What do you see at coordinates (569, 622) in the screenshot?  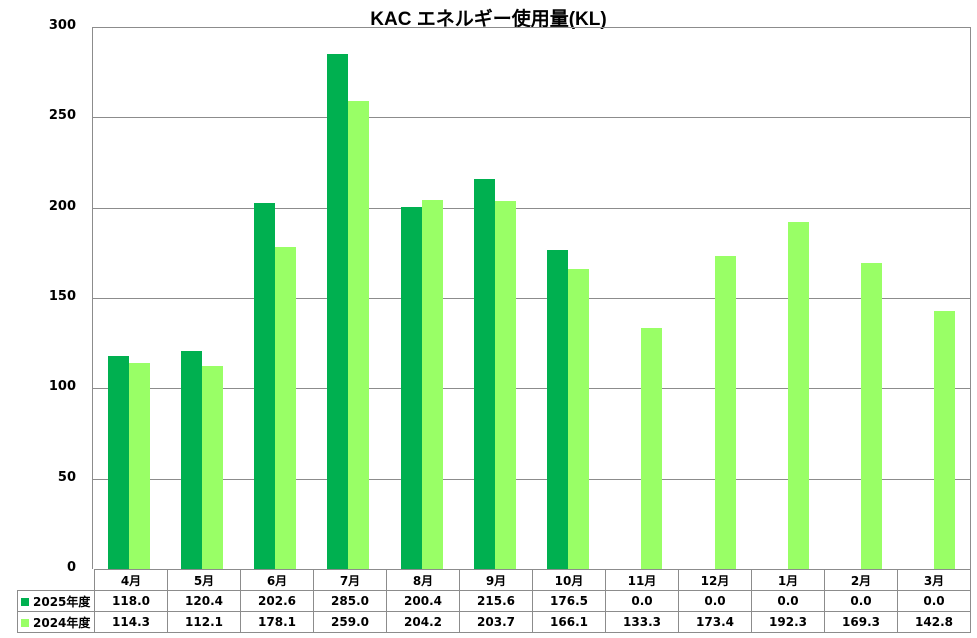 I see `table-cell: 166.1` at bounding box center [569, 622].